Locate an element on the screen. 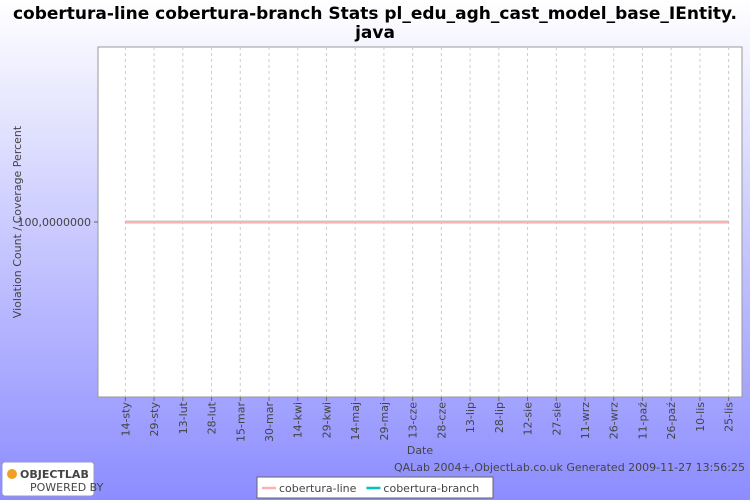 The width and height of the screenshot is (750, 500). x-tick-label: 12-sie is located at coordinates (528, 419).